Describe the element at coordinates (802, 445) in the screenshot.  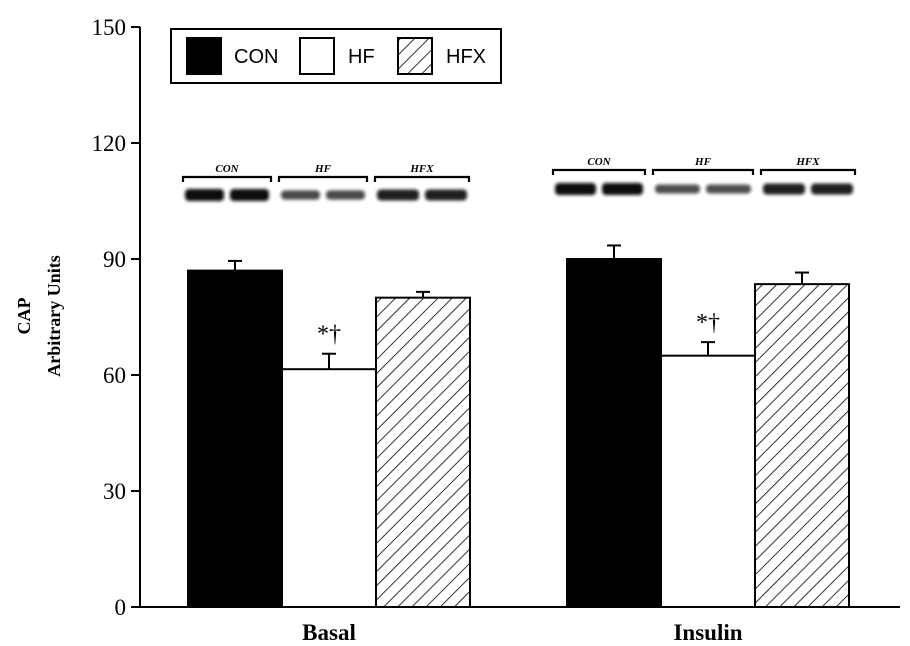
I see `bar-insulin-hfx` at that location.